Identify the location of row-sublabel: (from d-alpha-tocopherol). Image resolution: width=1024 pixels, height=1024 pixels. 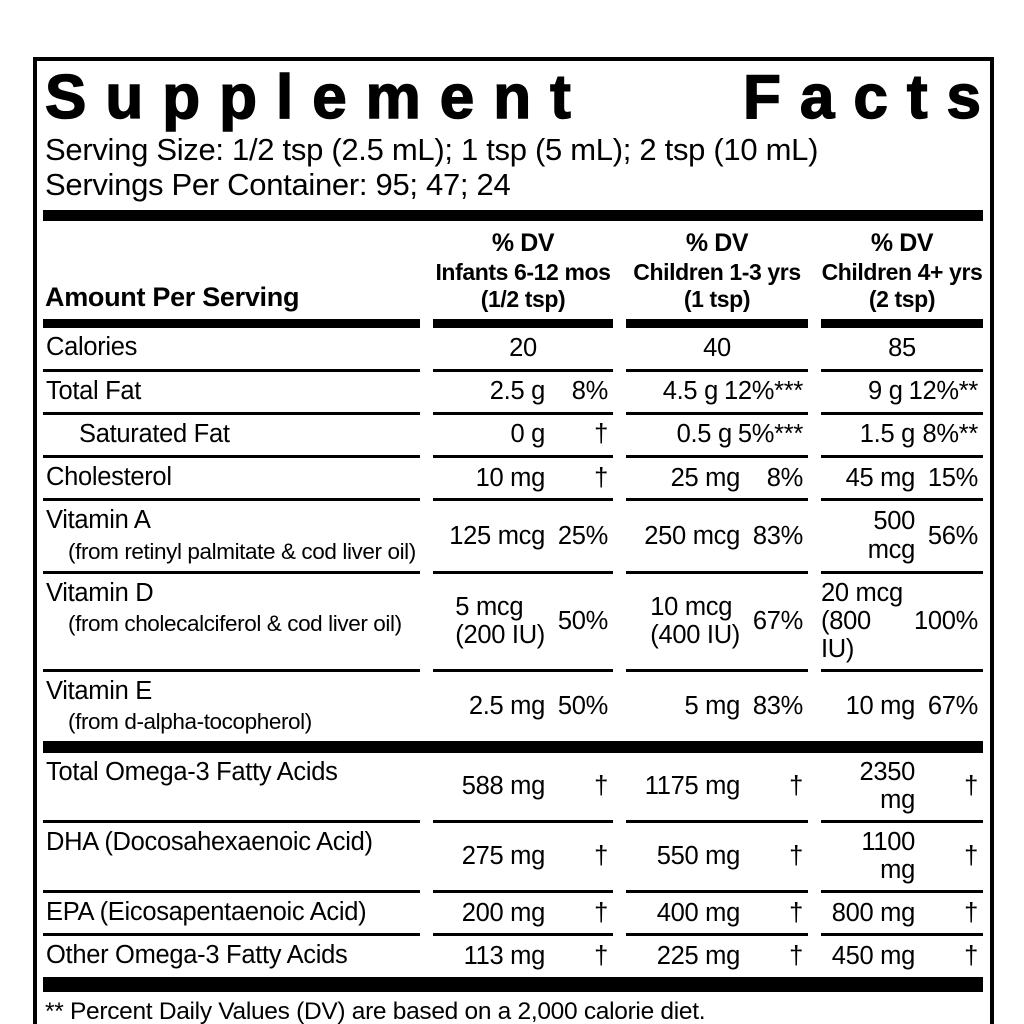
(190, 722).